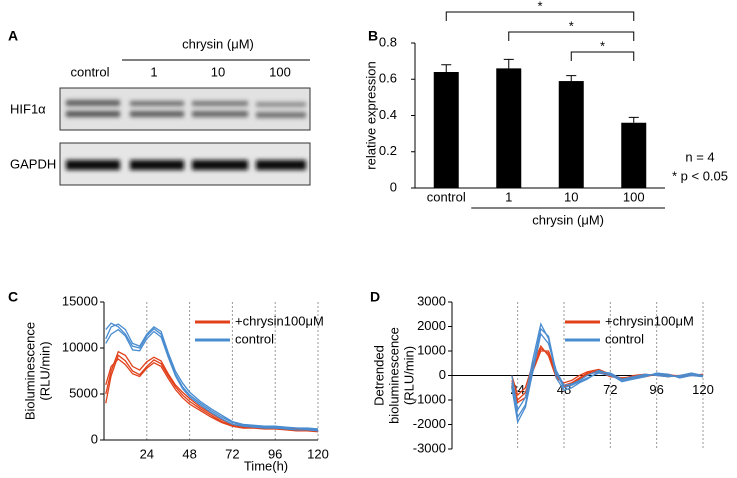  Describe the element at coordinates (218, 43) in the screenshot. I see `treatment-label: chrysin (μM)` at that location.